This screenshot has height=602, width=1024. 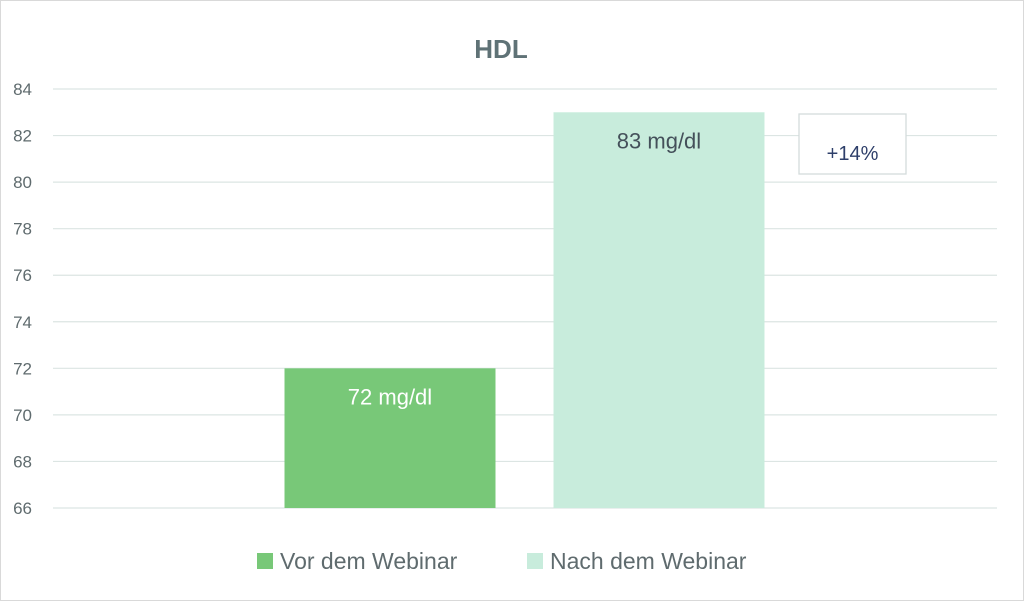 I want to click on callout-box, so click(x=852, y=144).